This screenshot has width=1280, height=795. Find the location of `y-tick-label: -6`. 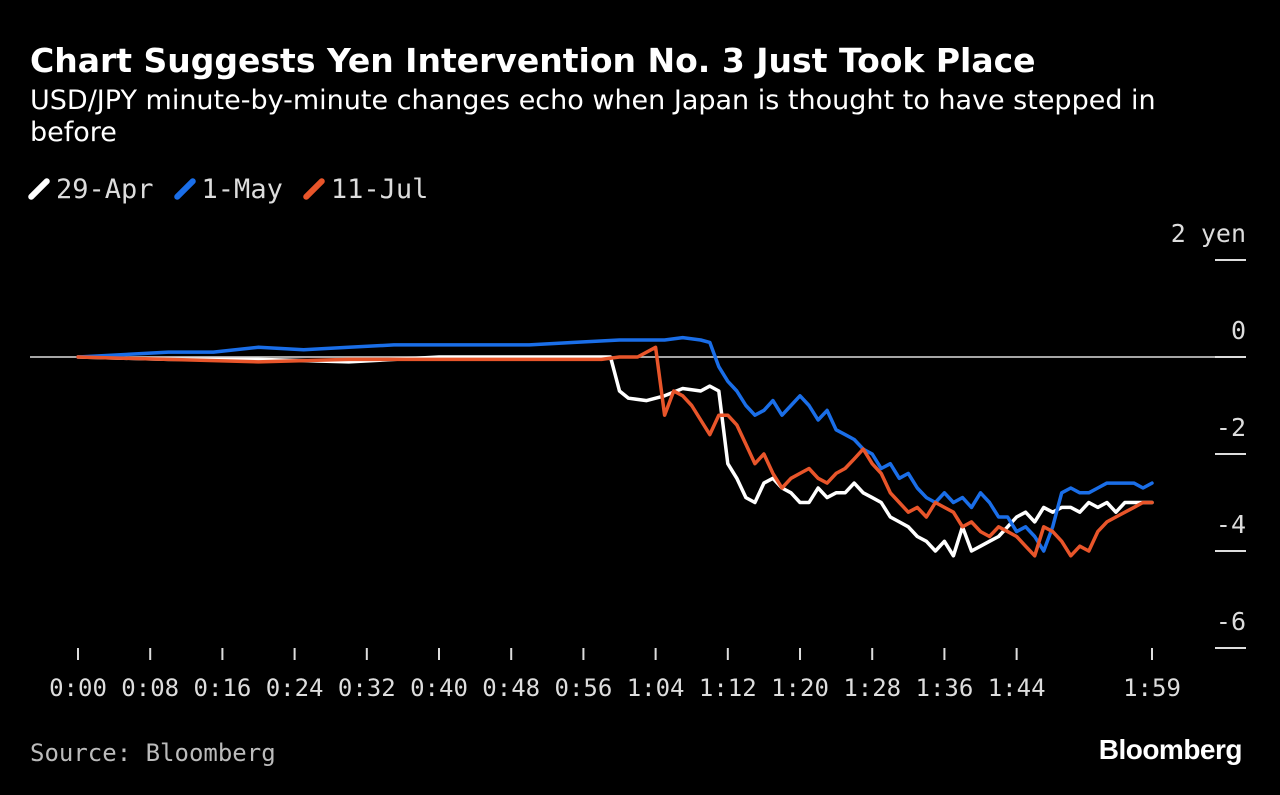

y-tick-label: -6 is located at coordinates (1231, 621).